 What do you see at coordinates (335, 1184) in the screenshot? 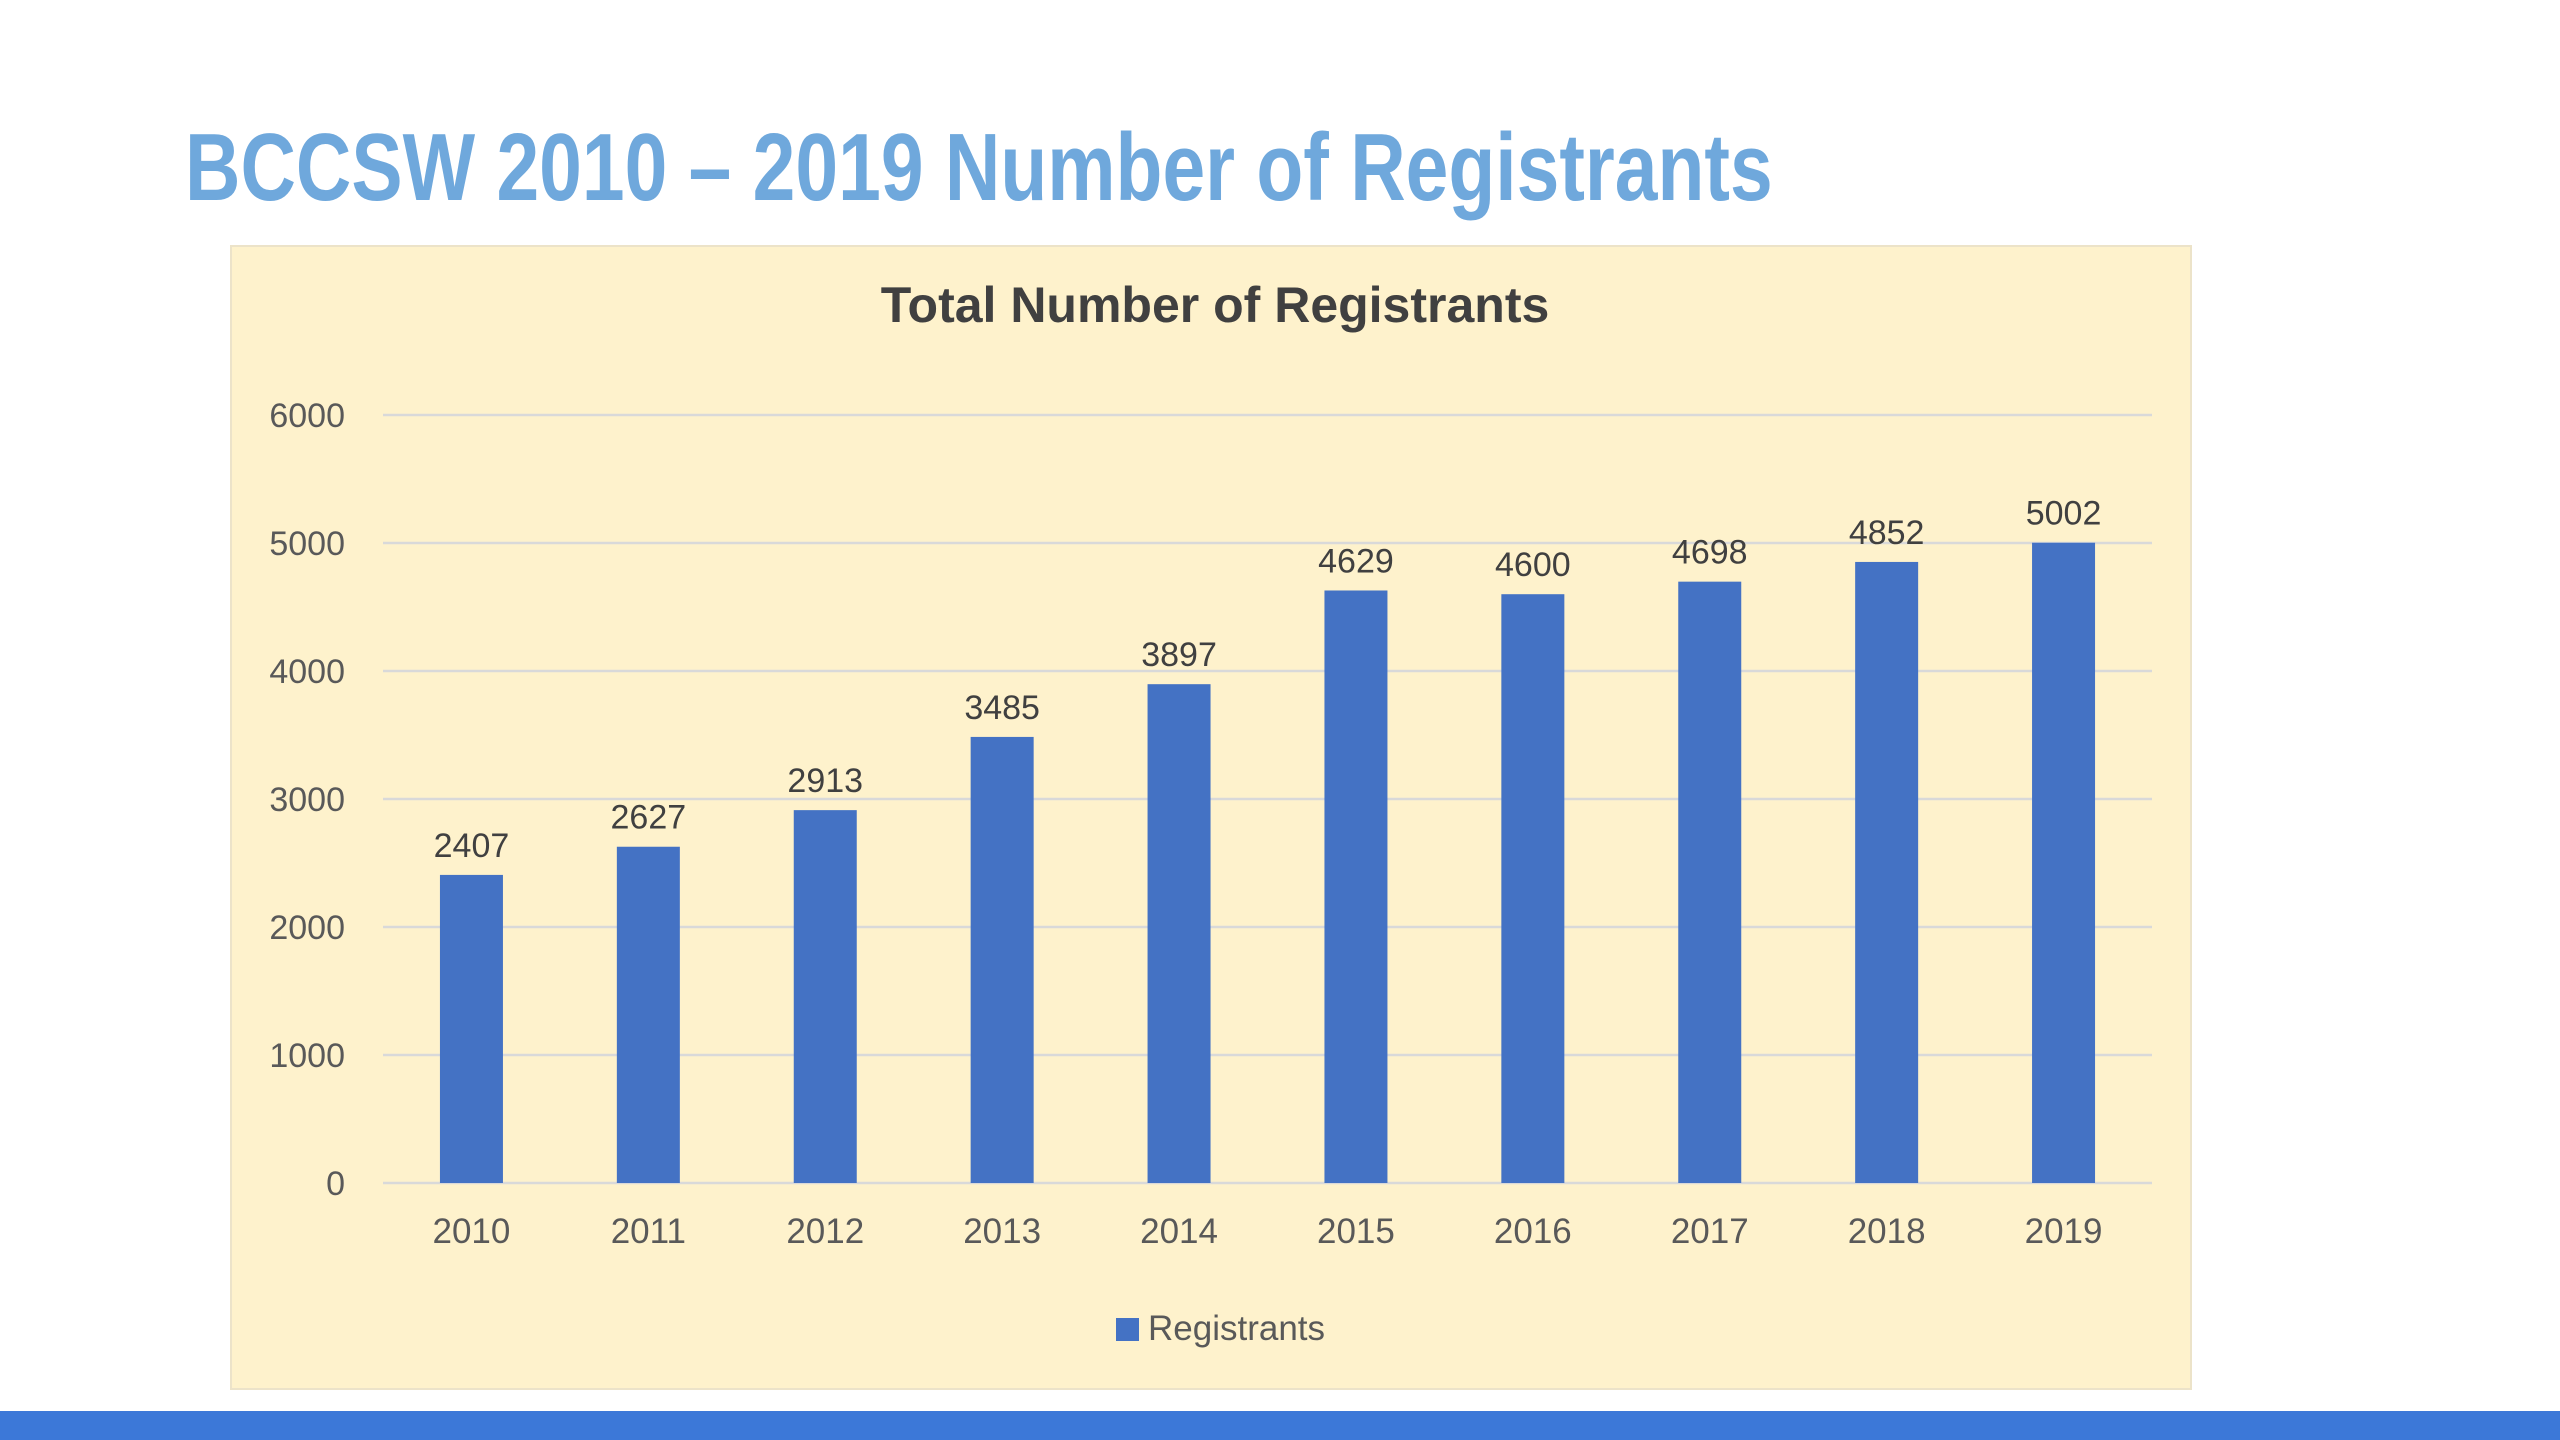
I see `y-tick-label: 0` at bounding box center [335, 1184].